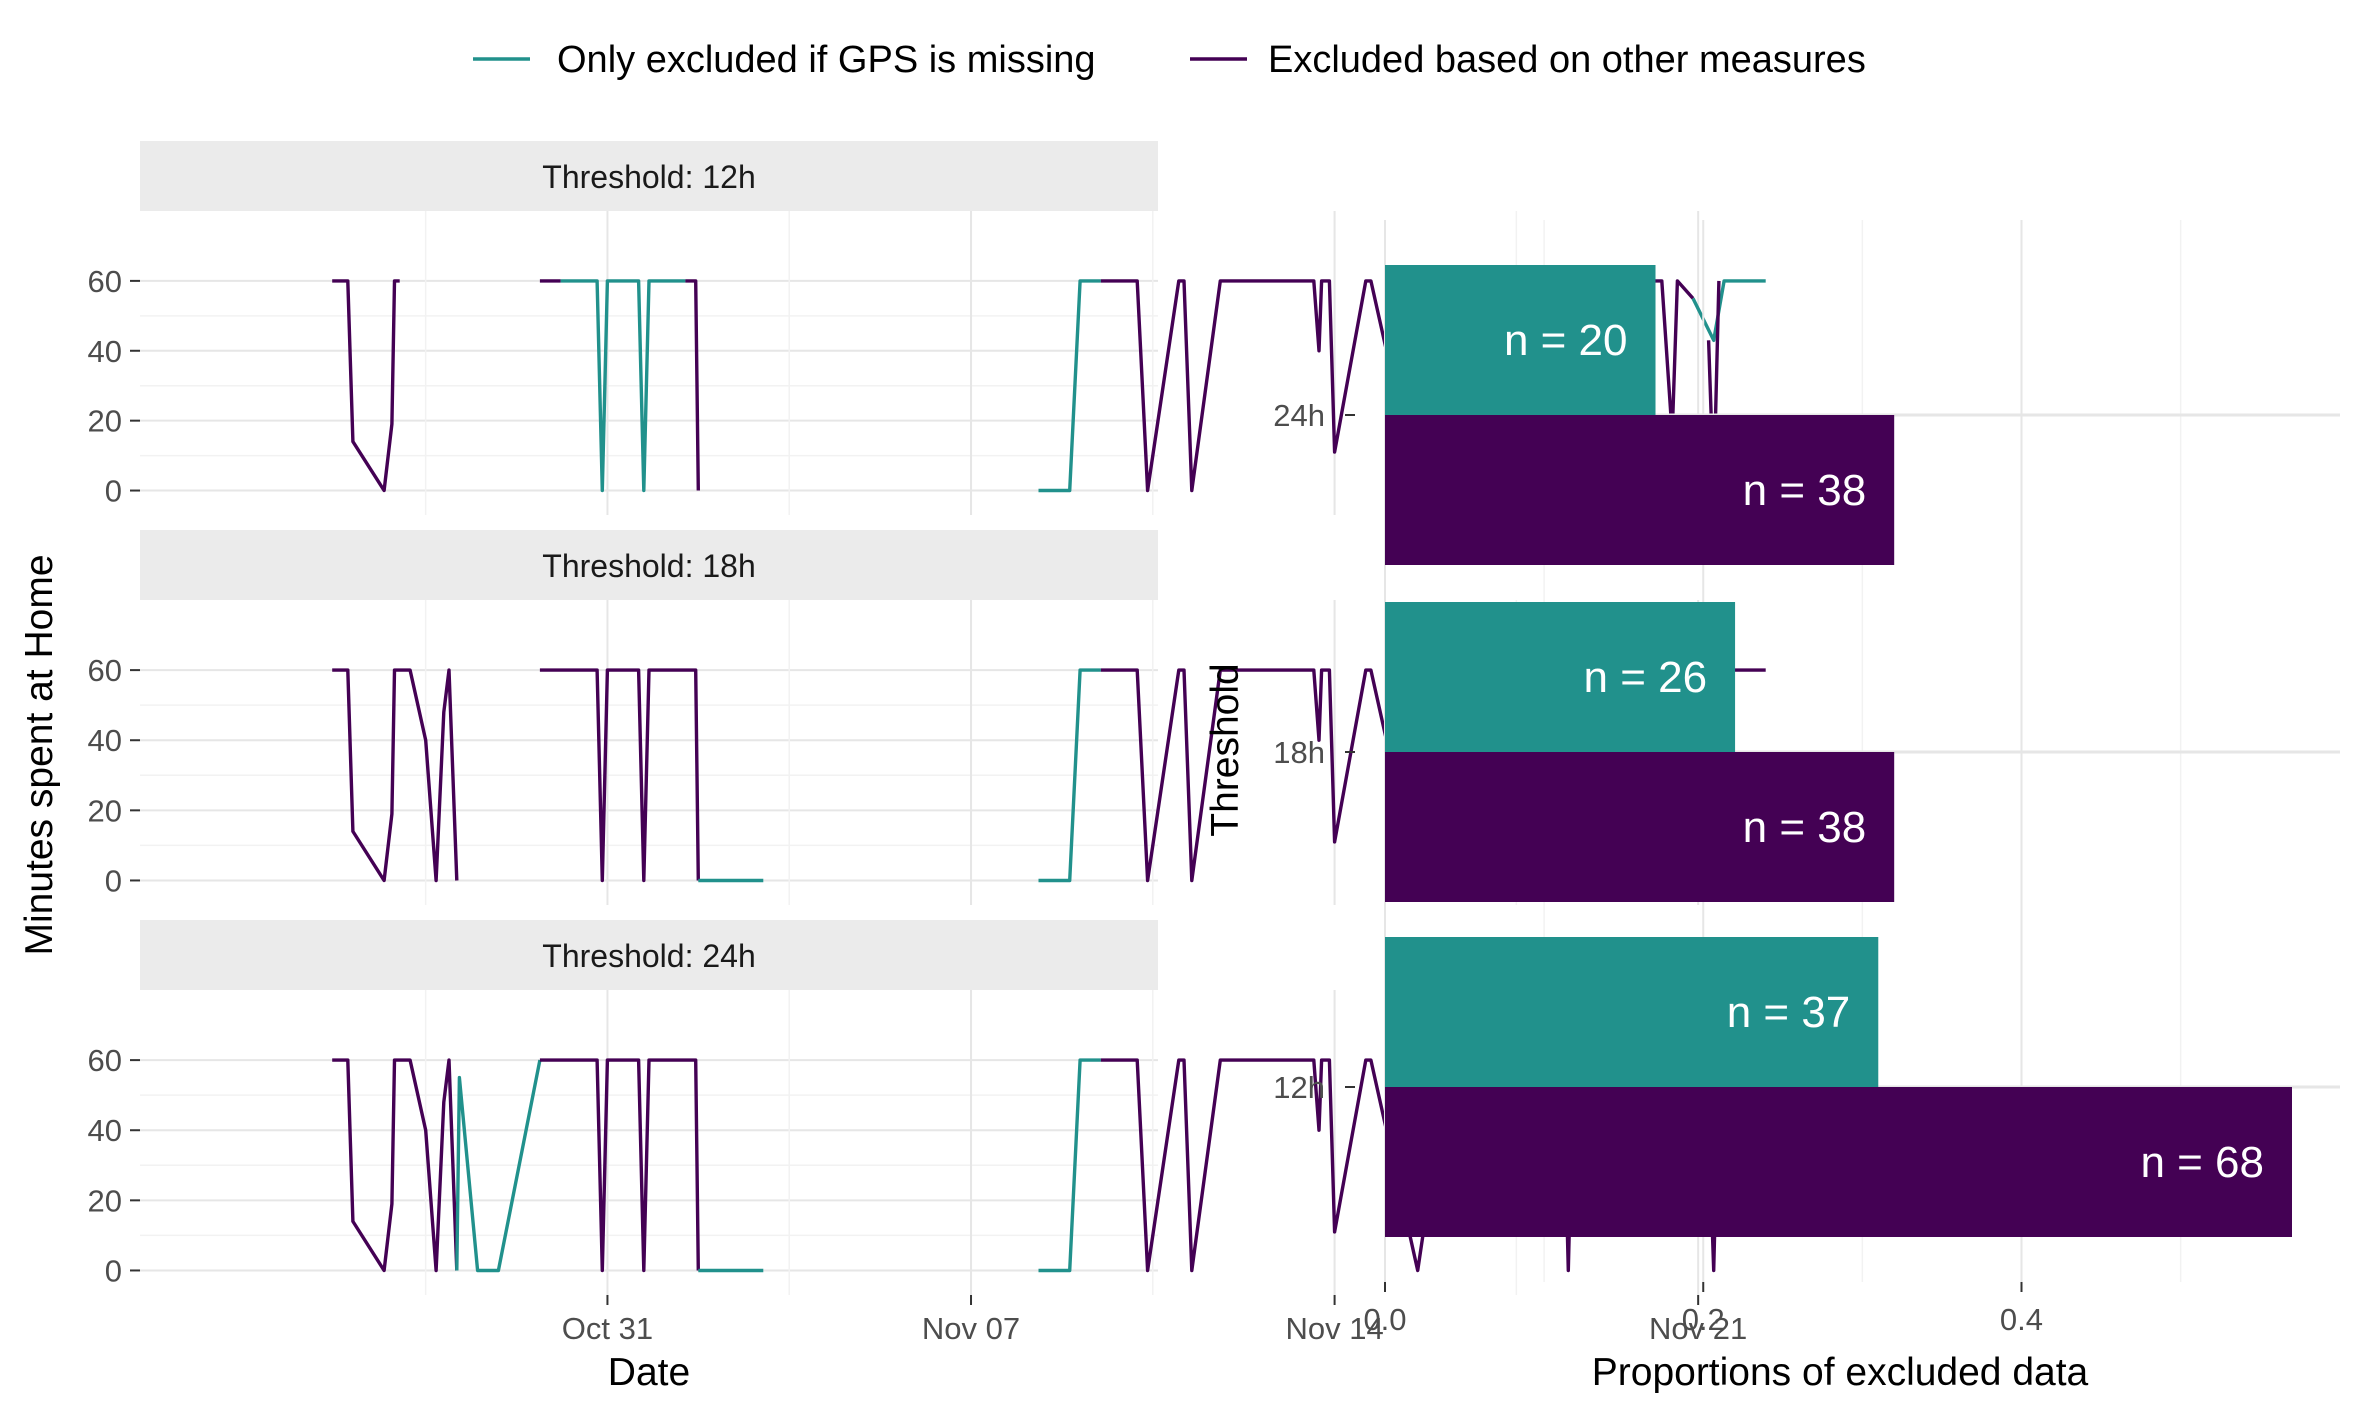 The image size is (2362, 1417). Describe the element at coordinates (971, 1328) in the screenshot. I see `x-tick-label: Nov 07` at that location.